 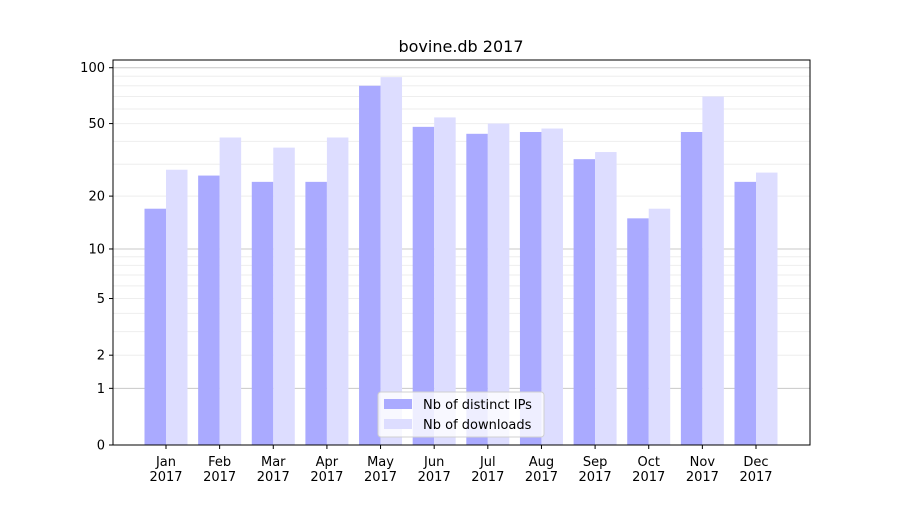 What do you see at coordinates (477, 405) in the screenshot?
I see `legend-label: Nb of distinct IPs` at bounding box center [477, 405].